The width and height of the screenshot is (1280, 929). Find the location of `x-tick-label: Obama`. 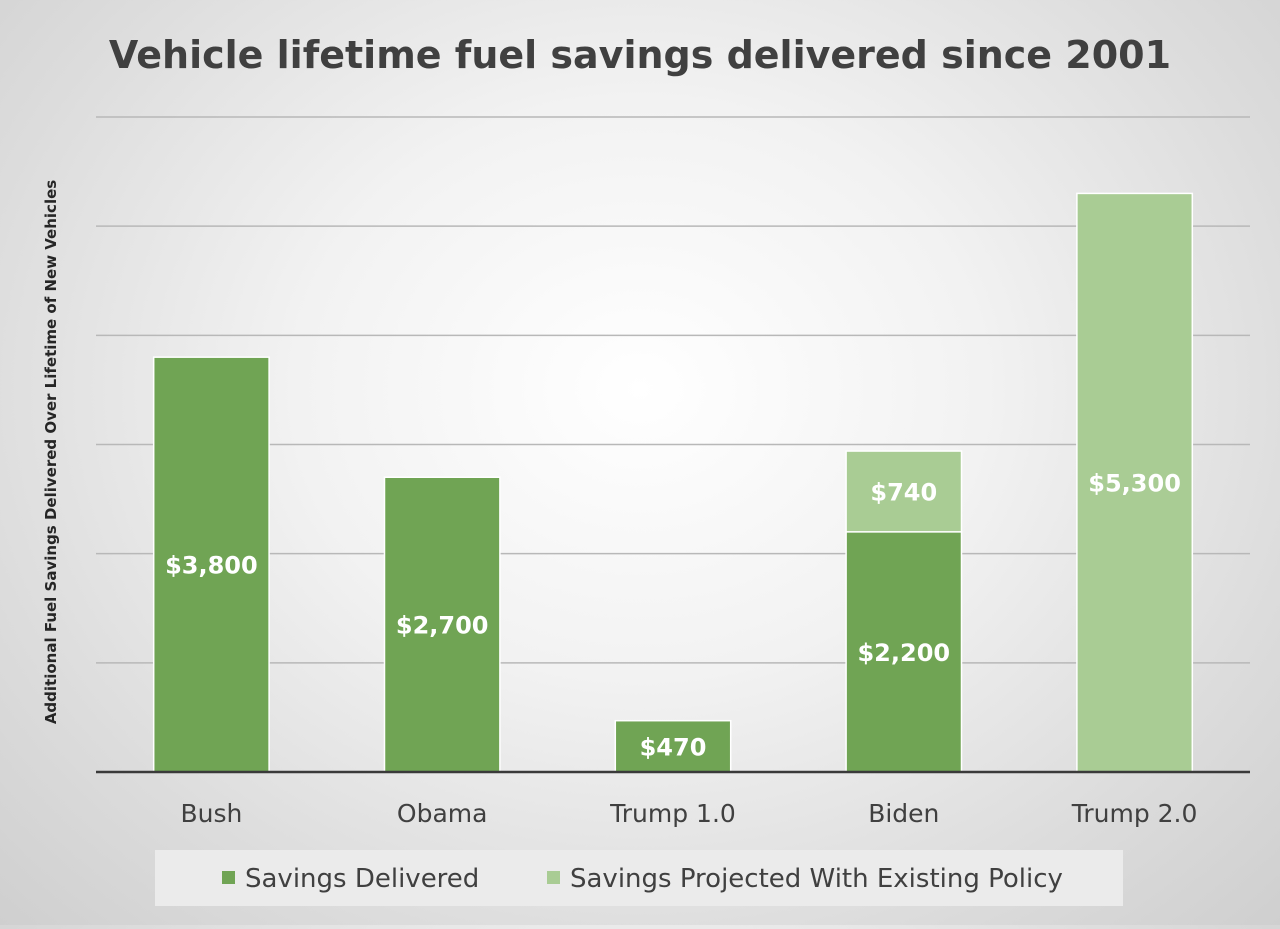

x-tick-label: Obama is located at coordinates (442, 813).